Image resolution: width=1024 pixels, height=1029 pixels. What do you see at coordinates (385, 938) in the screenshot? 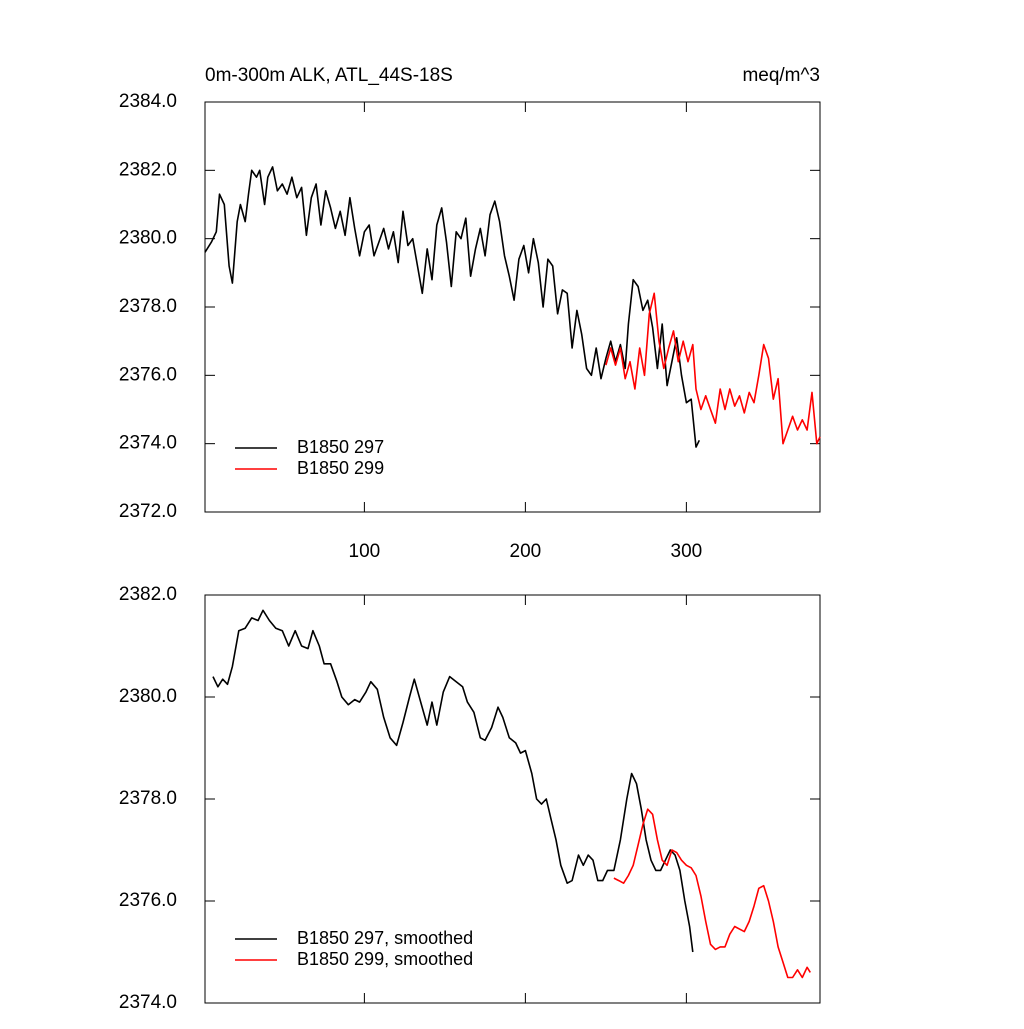
I see `legend-label: B1850 297, smoothed` at bounding box center [385, 938].